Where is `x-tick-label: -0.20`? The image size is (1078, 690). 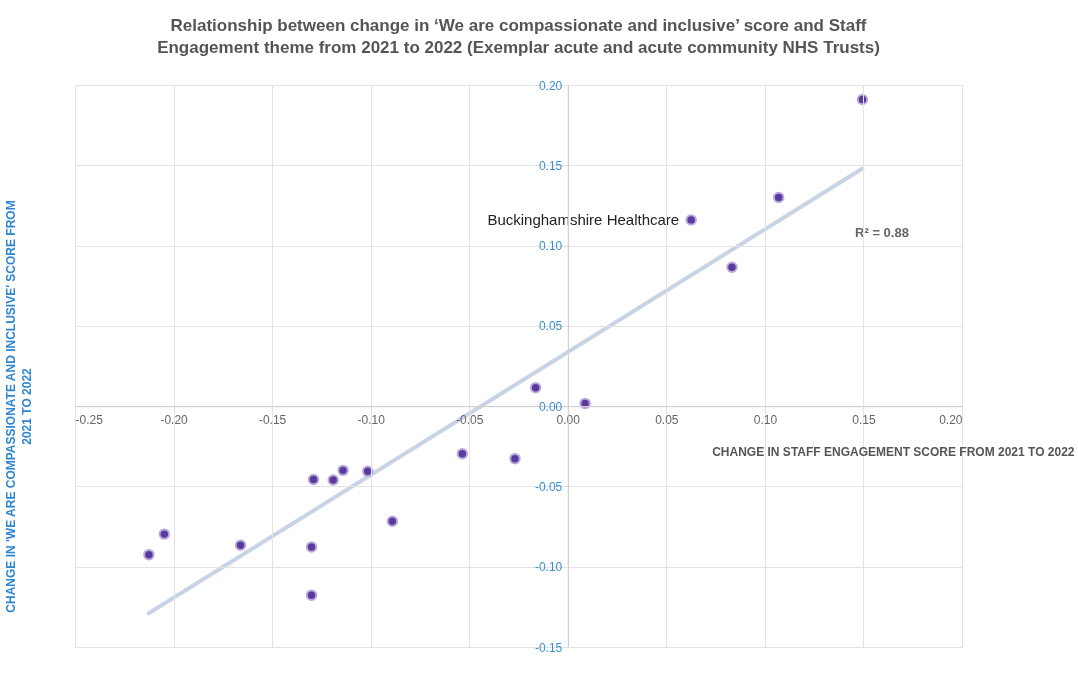
x-tick-label: -0.20 is located at coordinates (174, 419).